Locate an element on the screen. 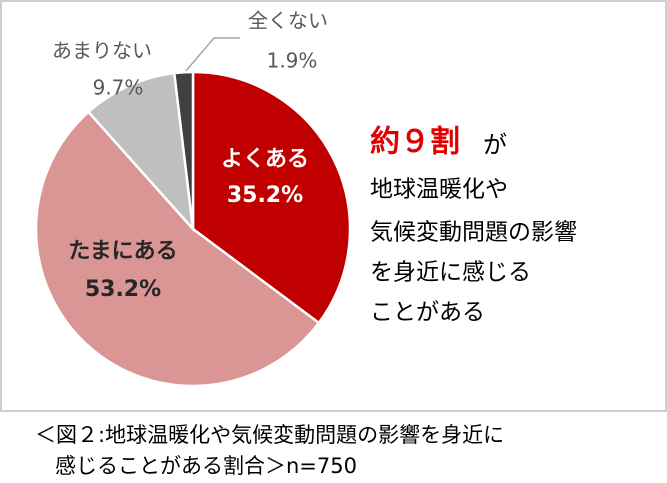 Image resolution: width=667 pixels, height=483 pixels. slice-name: よくある is located at coordinates (265, 159).